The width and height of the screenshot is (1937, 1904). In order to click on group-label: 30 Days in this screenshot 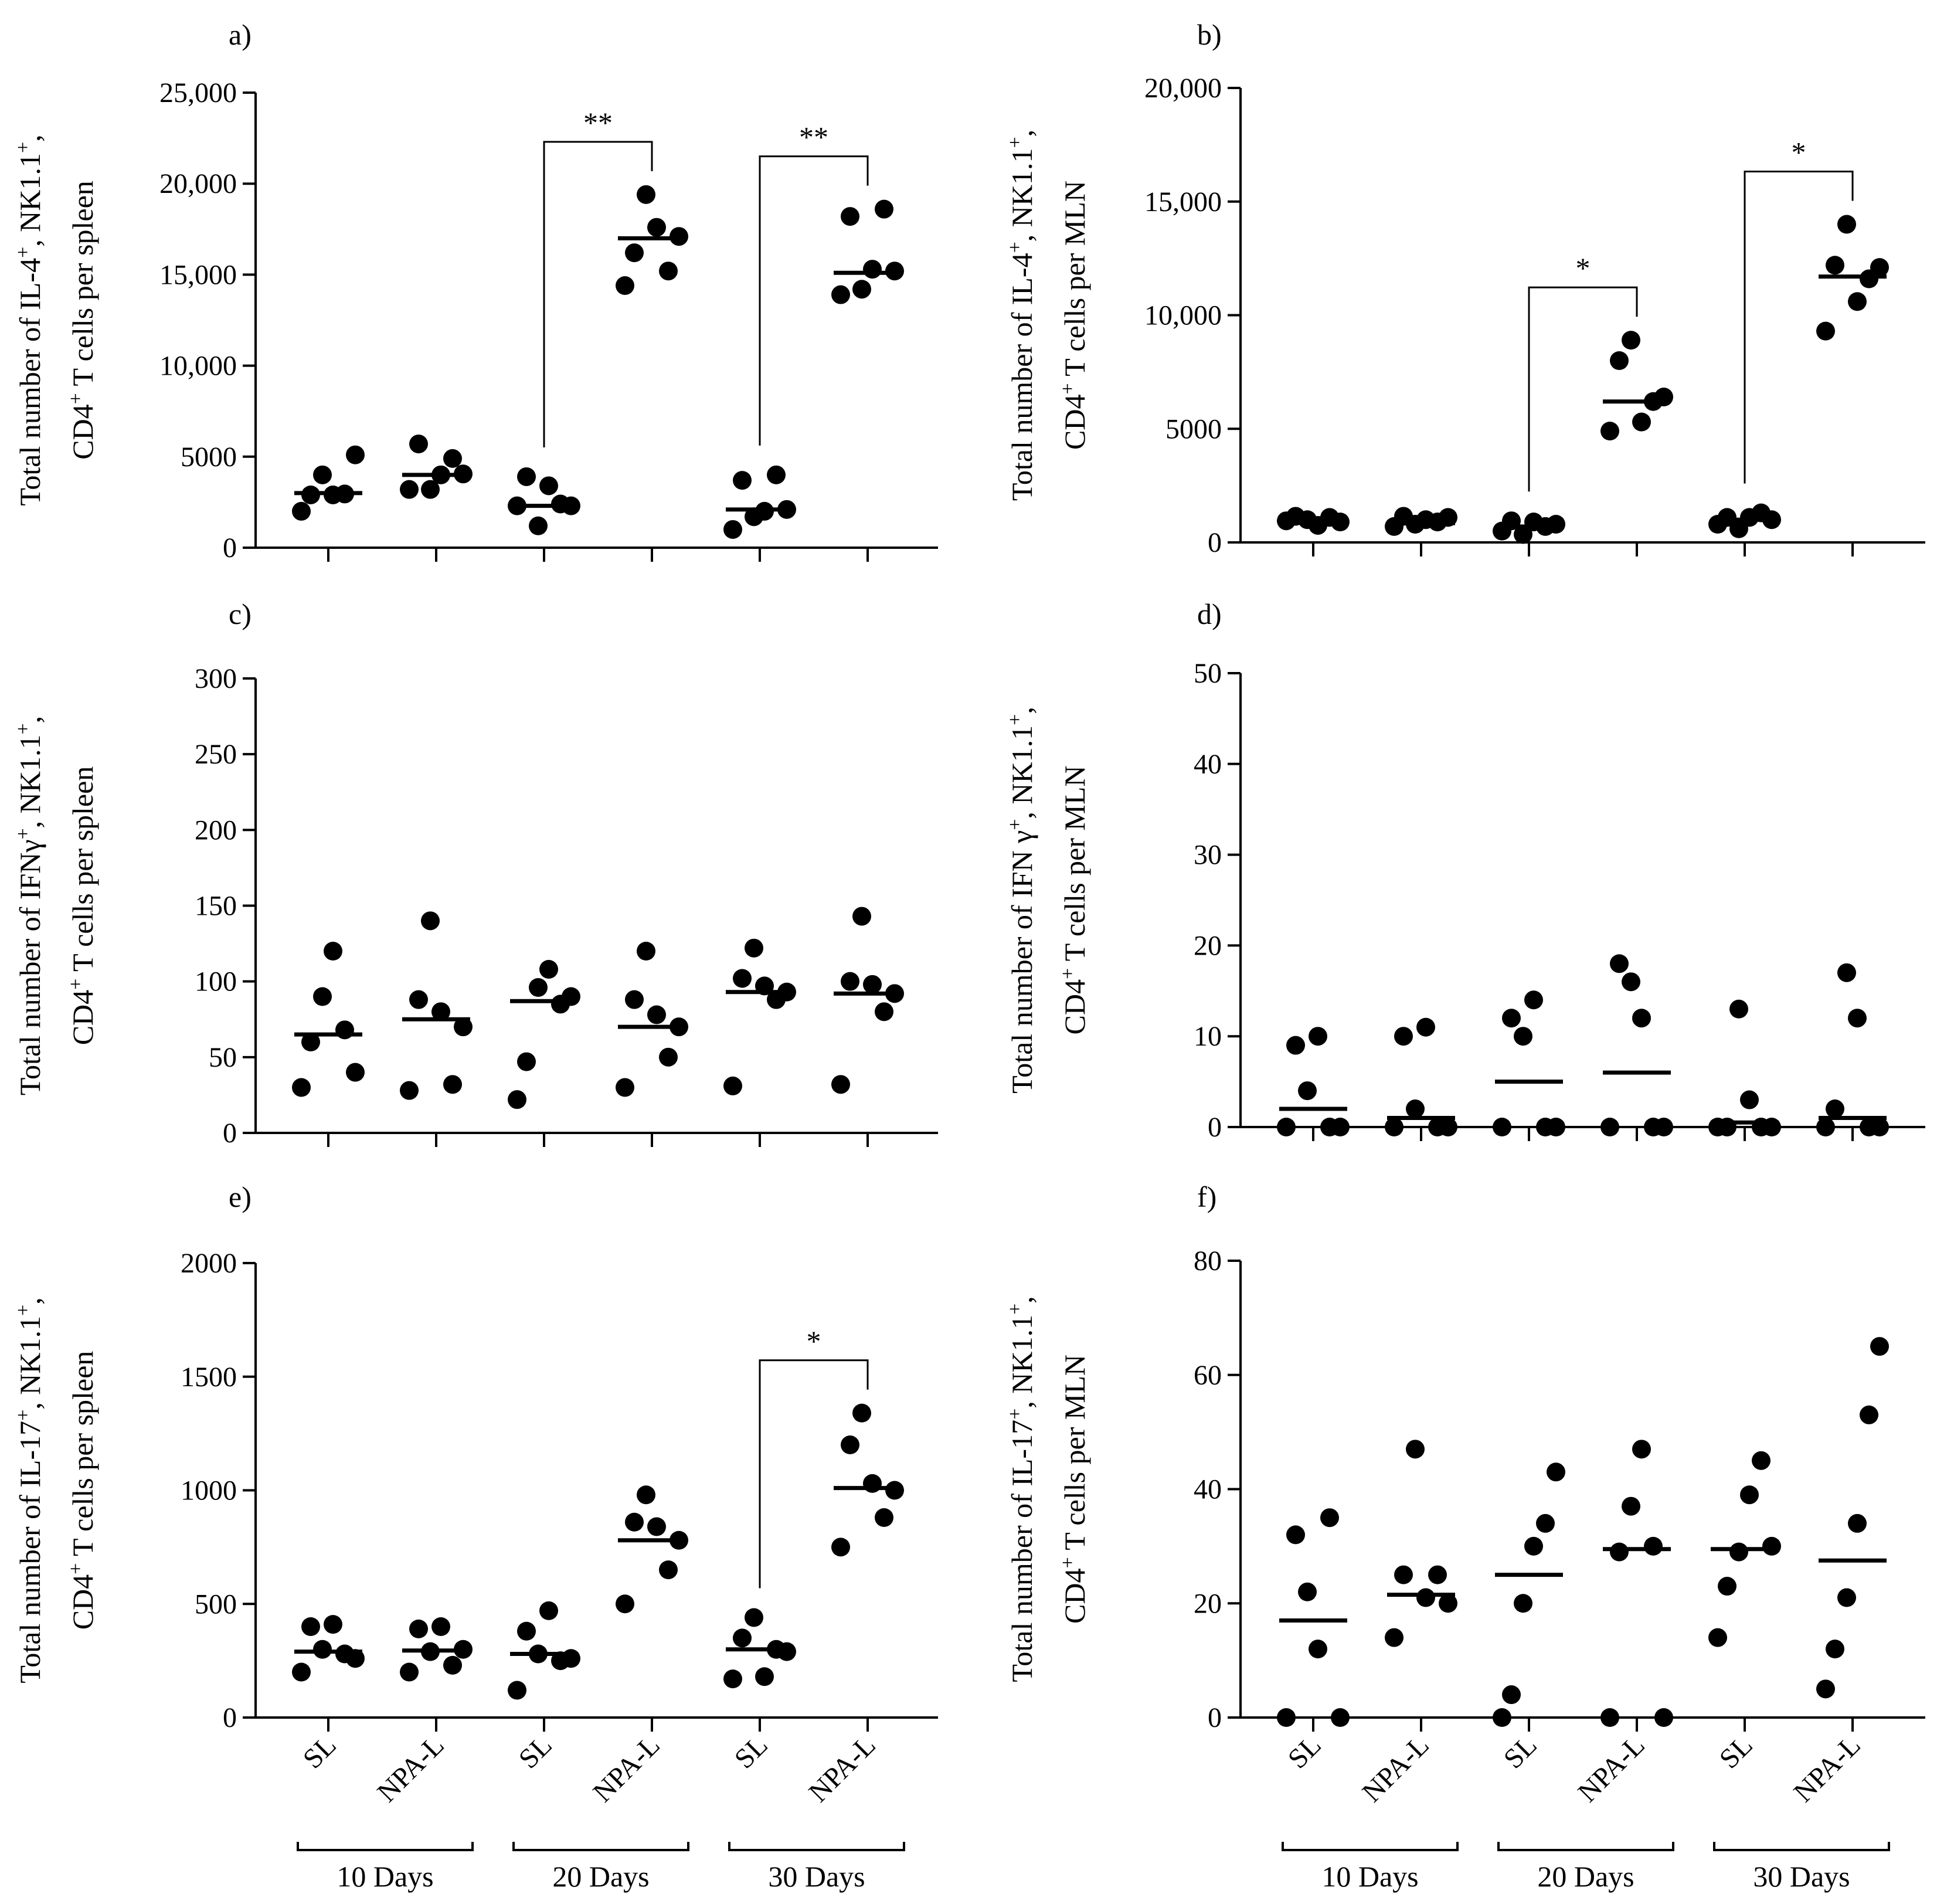, I will do `click(1801, 1876)`.